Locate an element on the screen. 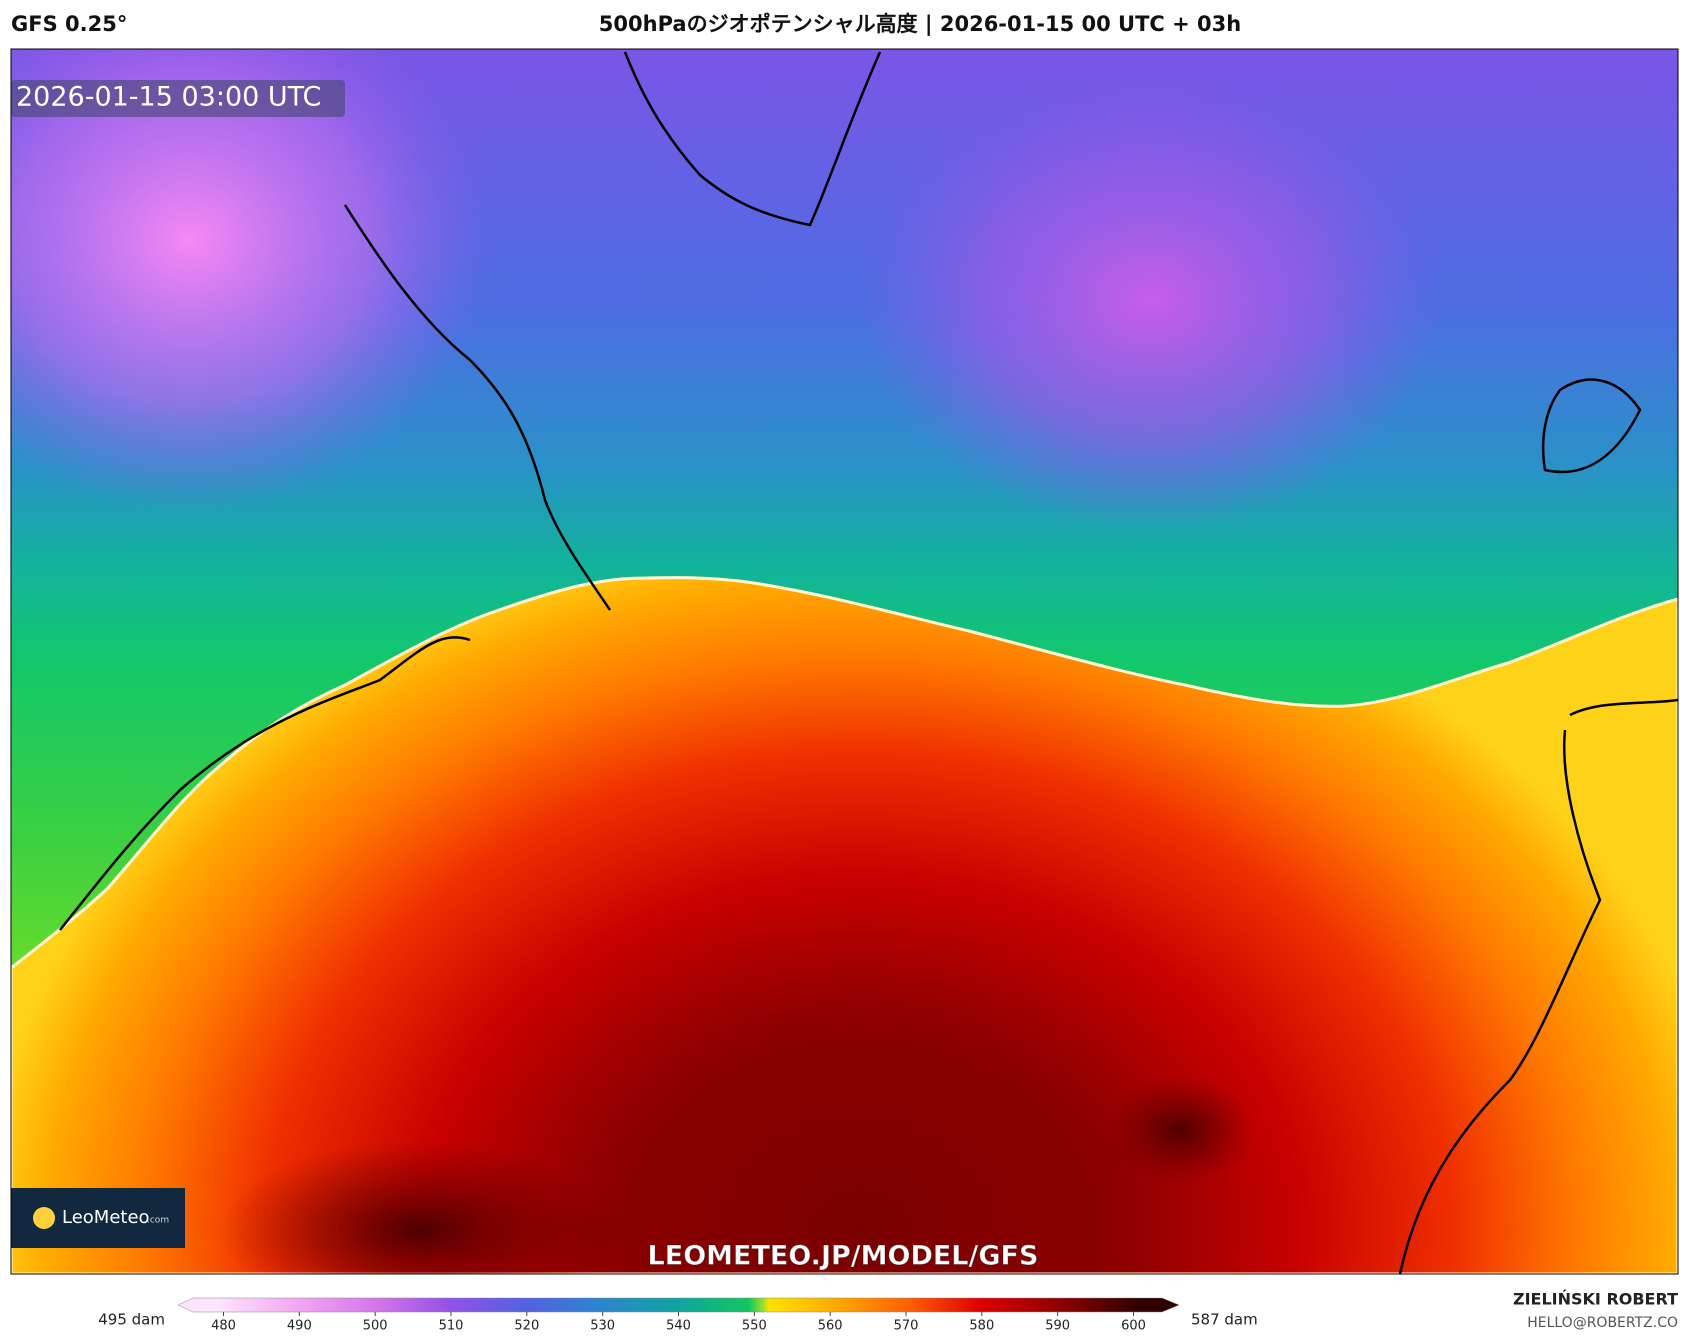  watermark: LEOMETEO.JP/MODEL/GFS is located at coordinates (843, 1256).